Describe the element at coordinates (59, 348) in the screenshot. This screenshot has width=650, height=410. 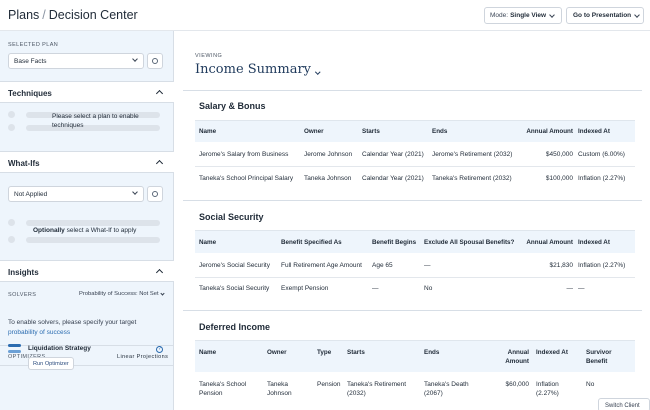
I see `liquidation-strategy-title: Liquidation Strategy` at that location.